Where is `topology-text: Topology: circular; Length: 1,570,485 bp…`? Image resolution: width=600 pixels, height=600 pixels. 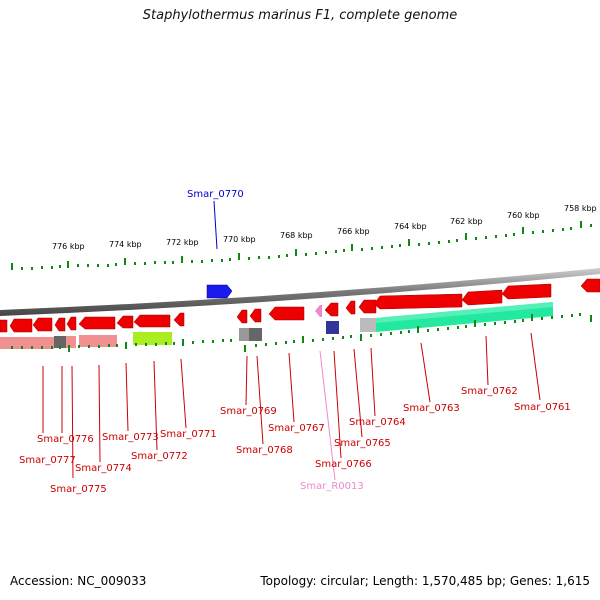
topology-text: Topology: circular; Length: 1,570,485 bp… is located at coordinates (425, 581).